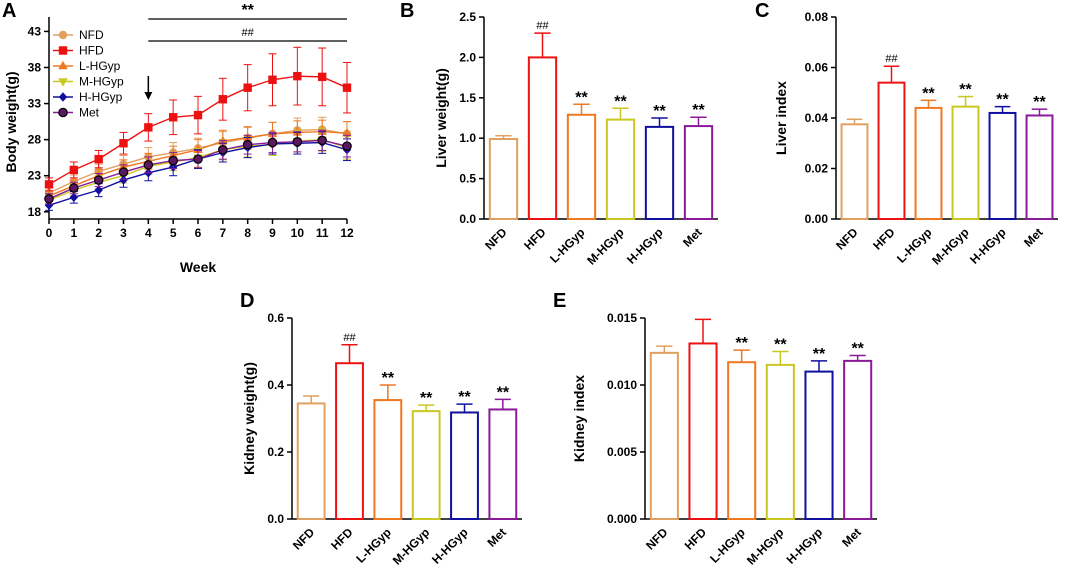  What do you see at coordinates (248, 33) in the screenshot?
I see `significance-label-hashes: ##` at bounding box center [248, 33].